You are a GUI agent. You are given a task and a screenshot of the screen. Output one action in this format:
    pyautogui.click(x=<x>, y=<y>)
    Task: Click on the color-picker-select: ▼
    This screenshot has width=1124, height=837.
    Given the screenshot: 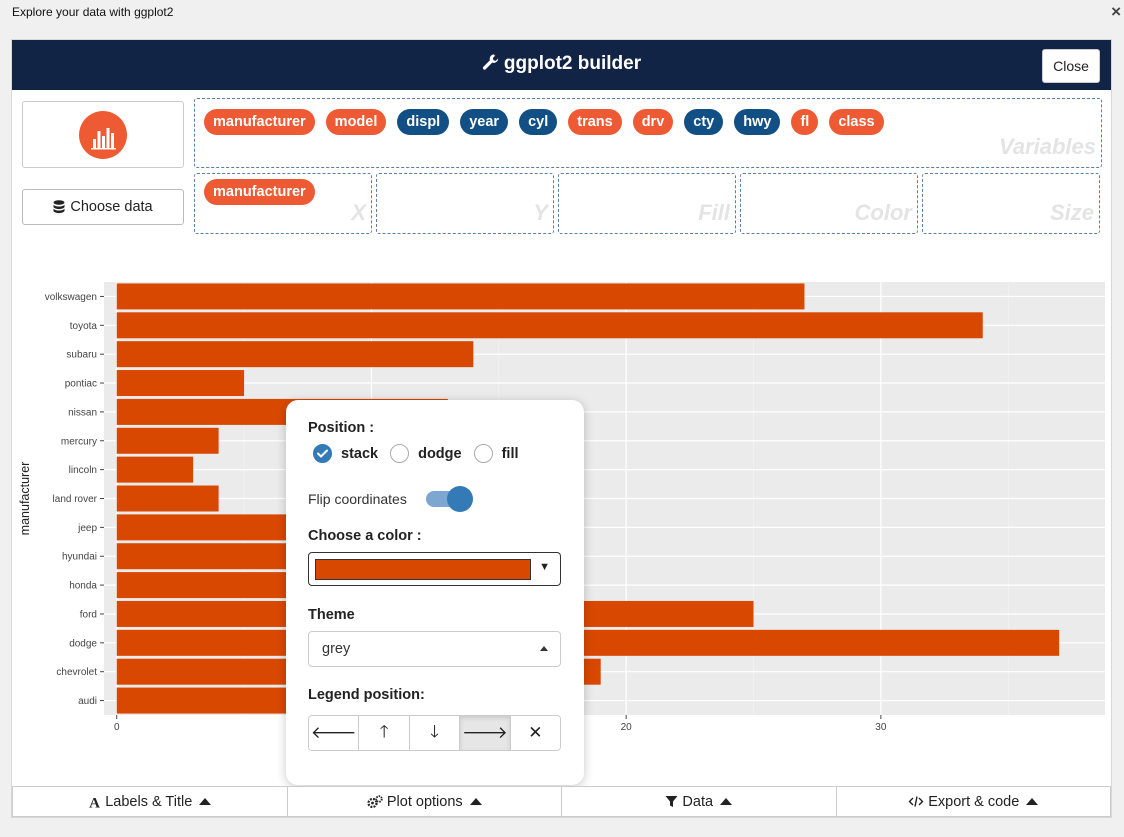 What is the action you would take?
    pyautogui.click(x=434, y=569)
    